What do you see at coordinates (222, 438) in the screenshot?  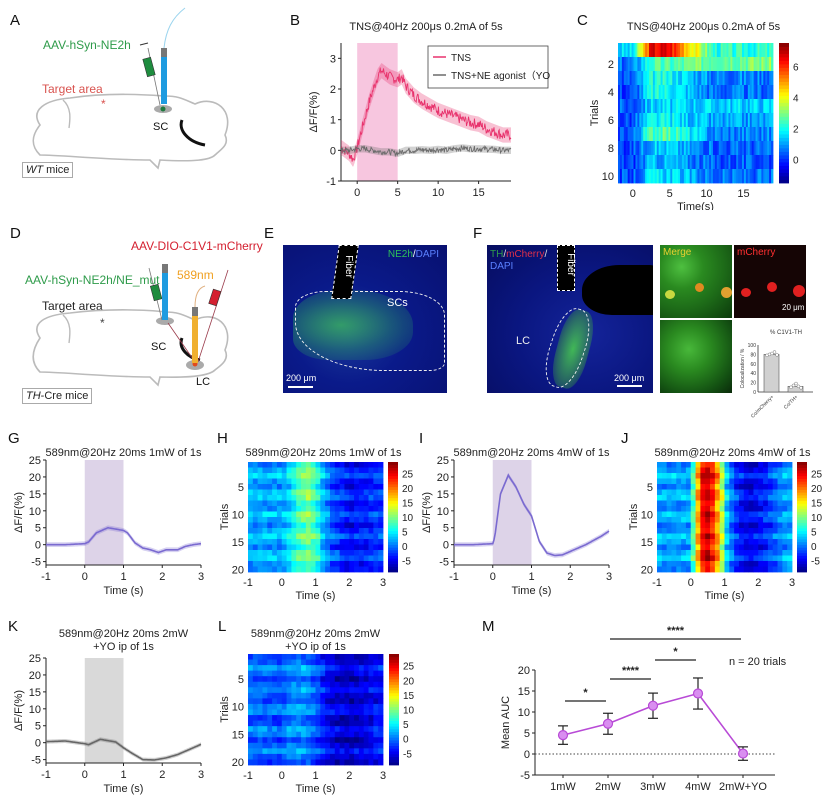 I see `panel-label: H` at bounding box center [222, 438].